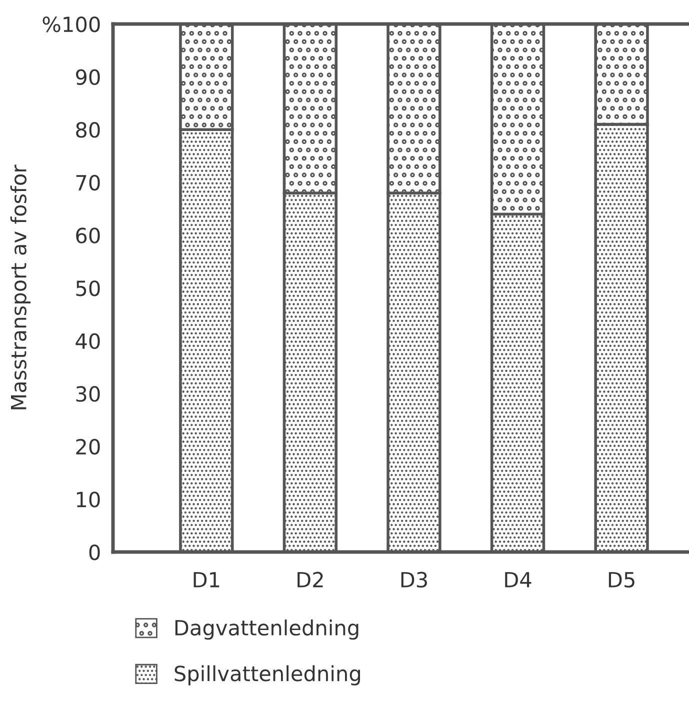  Describe the element at coordinates (88, 77) in the screenshot. I see `y-tick-label: 90` at that location.